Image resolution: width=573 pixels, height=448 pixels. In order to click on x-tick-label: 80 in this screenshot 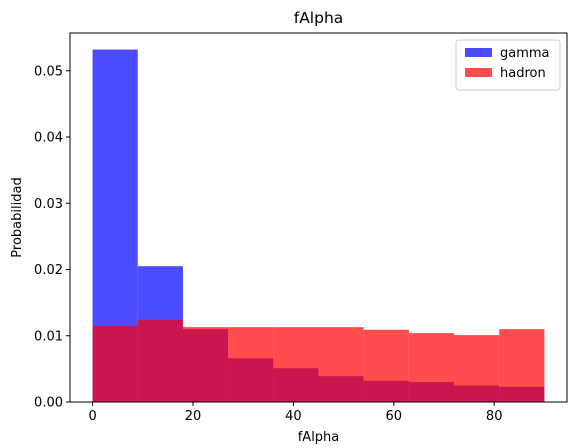, I will do `click(494, 416)`.